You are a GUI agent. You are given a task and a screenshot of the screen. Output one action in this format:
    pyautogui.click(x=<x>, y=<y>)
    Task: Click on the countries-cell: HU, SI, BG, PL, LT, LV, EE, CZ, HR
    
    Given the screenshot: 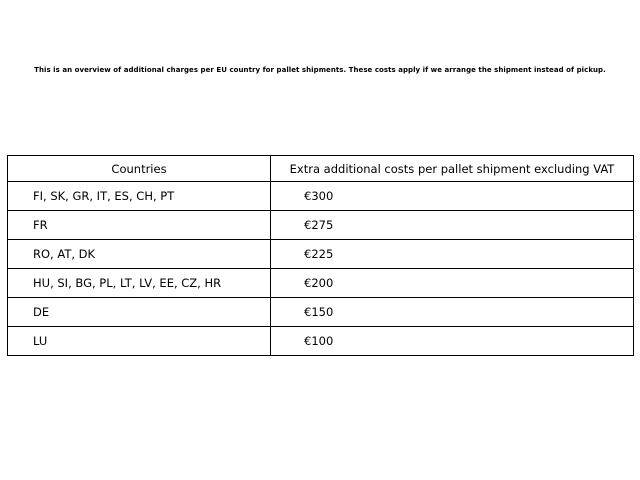 What is the action you would take?
    pyautogui.click(x=139, y=283)
    